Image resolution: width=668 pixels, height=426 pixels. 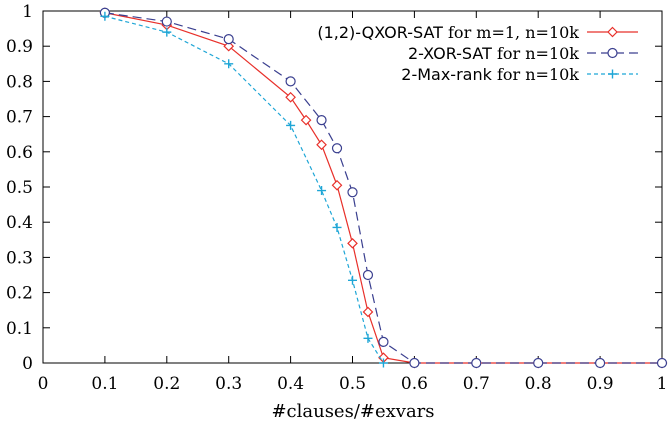 I want to click on x-tick-label: 0.8, so click(x=538, y=384).